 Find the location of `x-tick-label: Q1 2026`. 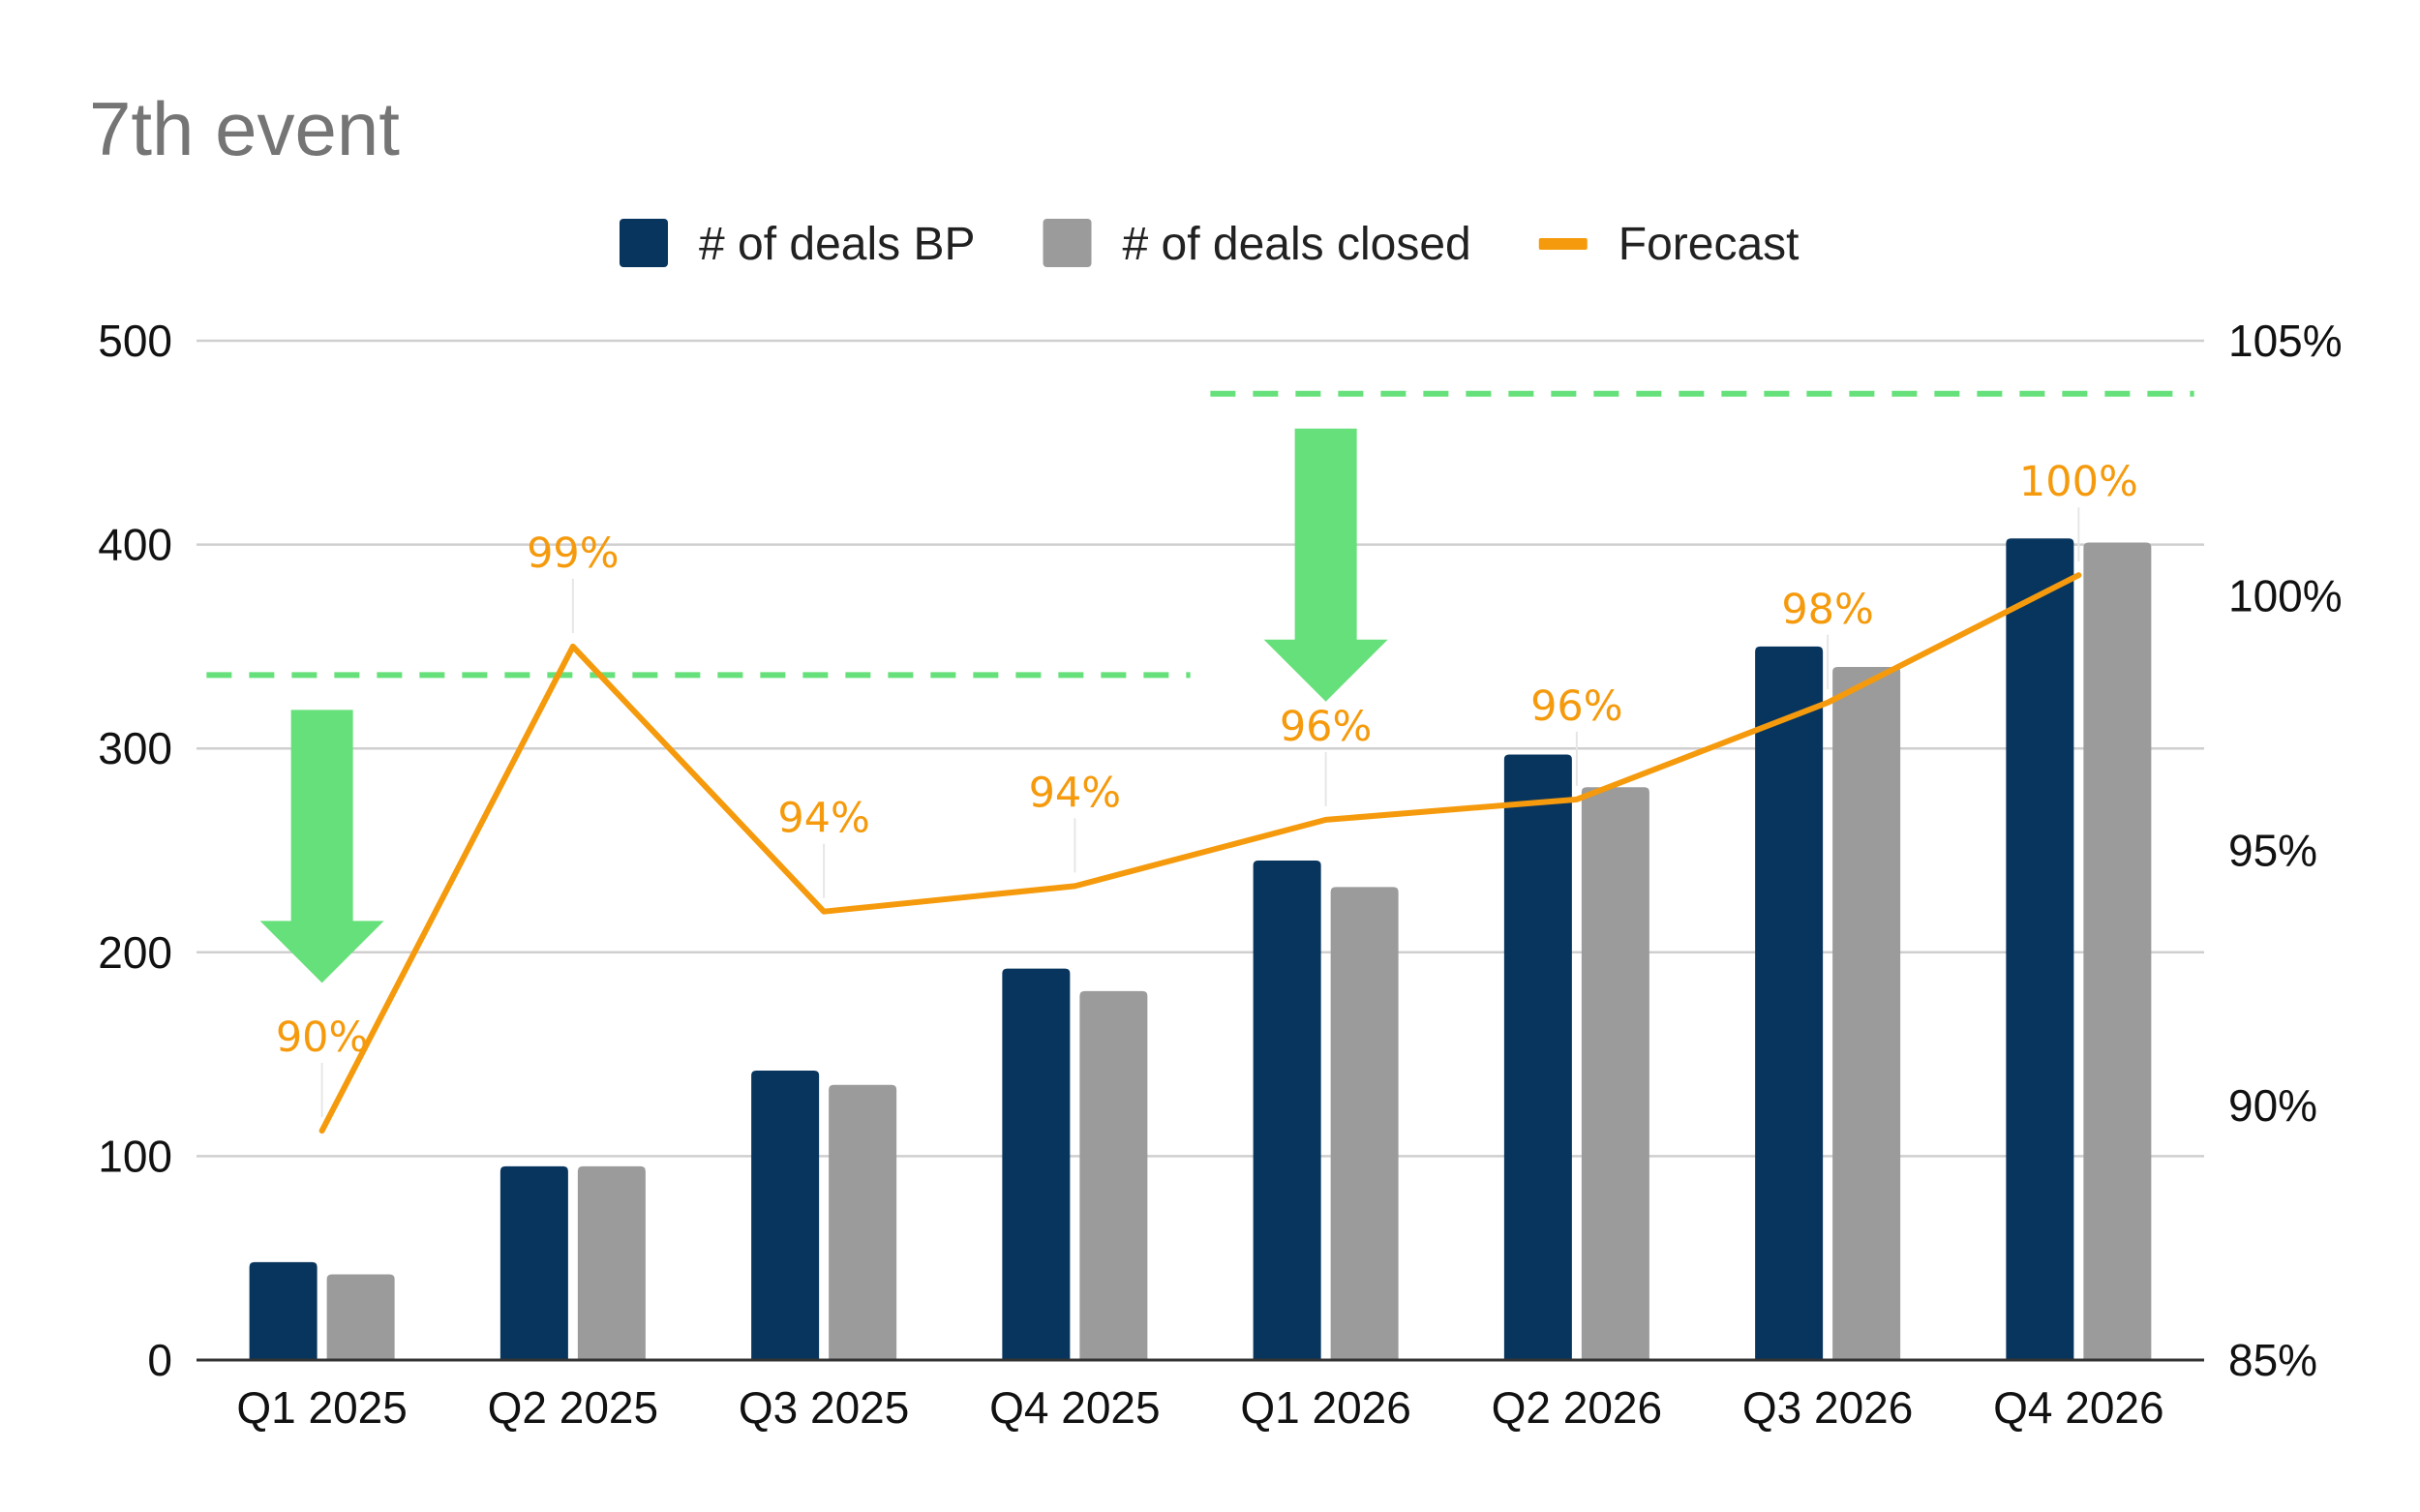

x-tick-label: Q1 2026 is located at coordinates (1325, 1407).